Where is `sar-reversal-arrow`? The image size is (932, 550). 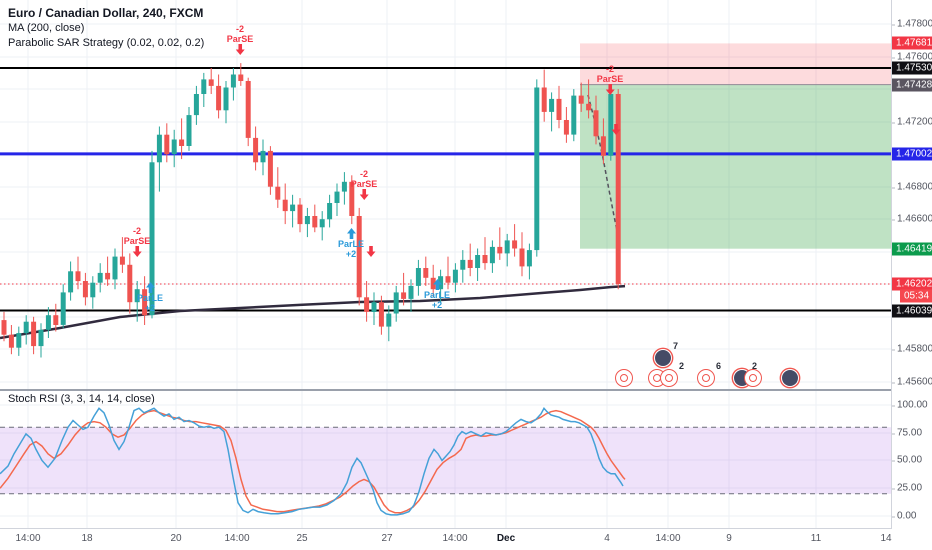
sar-reversal-arrow is located at coordinates (371, 251).